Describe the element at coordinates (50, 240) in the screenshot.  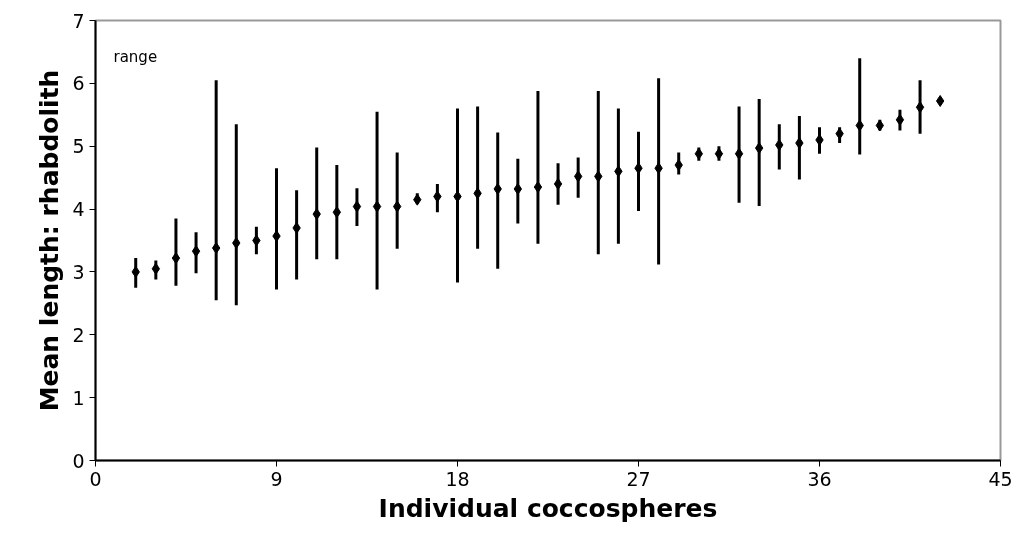
I see `y-axis-title: Mean length: rhabdolith` at that location.